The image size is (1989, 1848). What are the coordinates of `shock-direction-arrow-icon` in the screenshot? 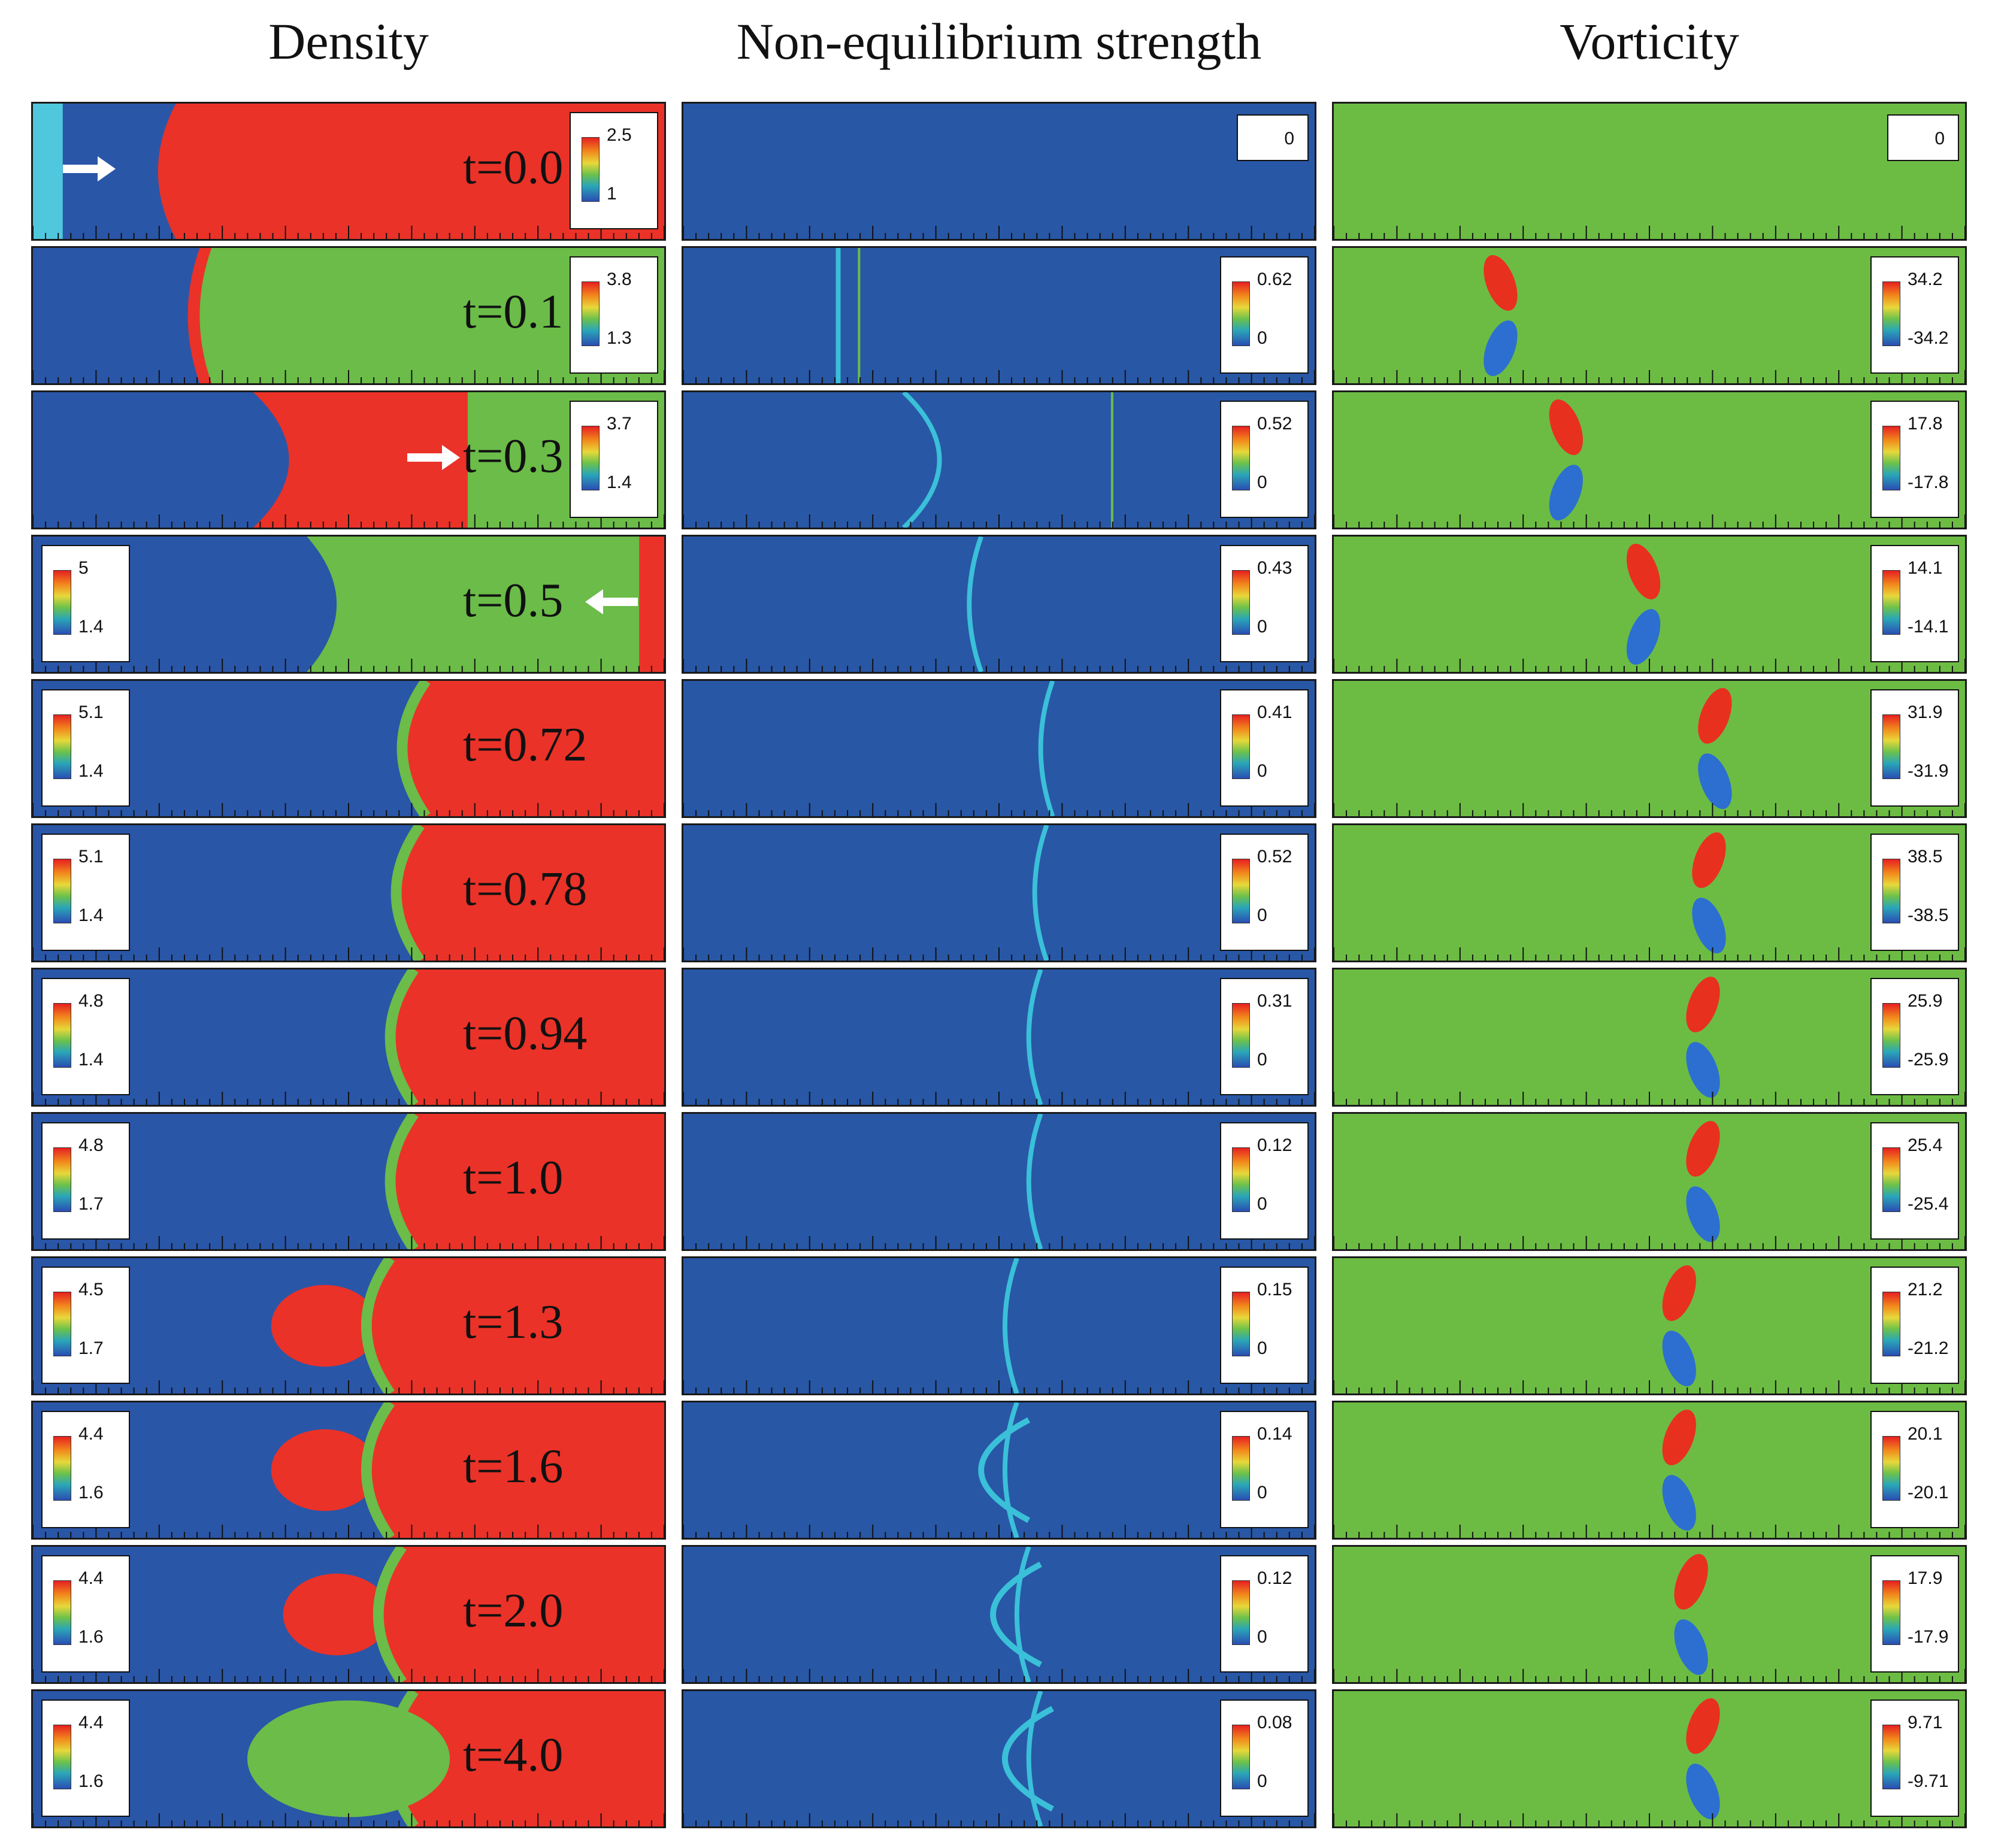 It's located at (90, 168).